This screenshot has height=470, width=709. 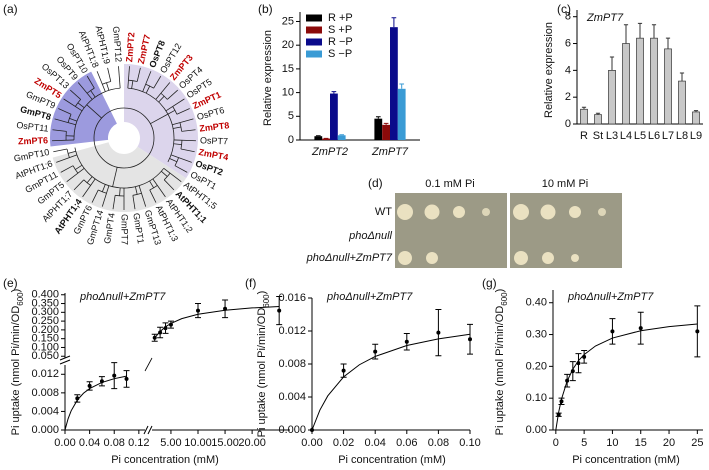 What do you see at coordinates (669, 443) in the screenshot?
I see `x-tick-label: 20` at bounding box center [669, 443].